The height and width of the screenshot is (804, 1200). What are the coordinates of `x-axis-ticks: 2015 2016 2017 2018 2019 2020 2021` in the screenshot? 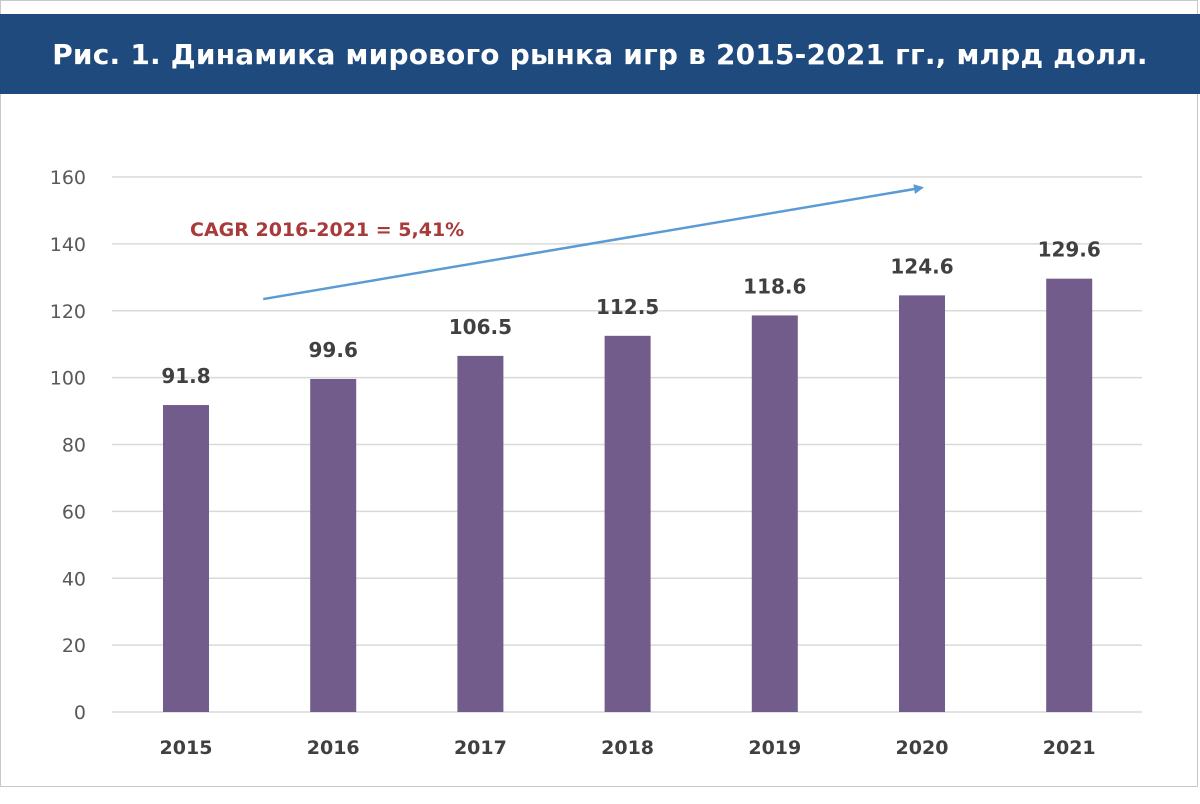 It's located at (628, 748).